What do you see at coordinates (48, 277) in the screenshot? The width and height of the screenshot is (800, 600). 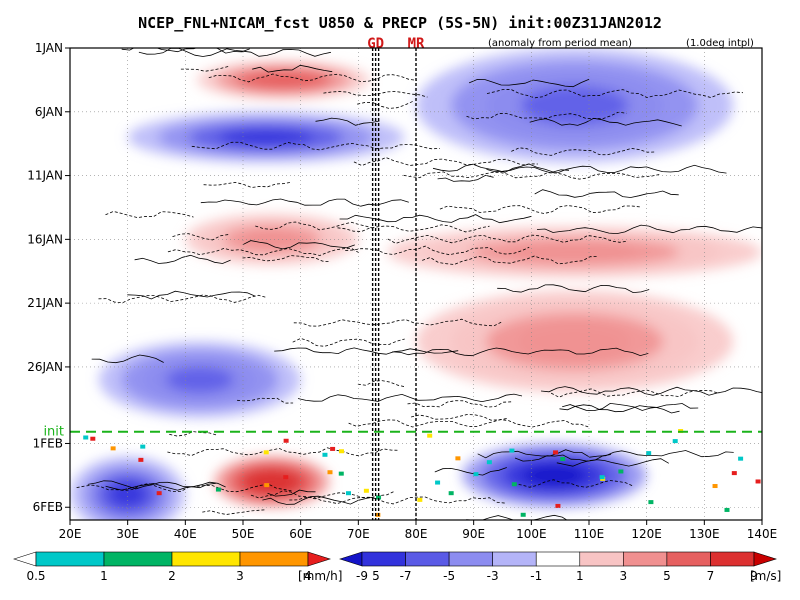 I see `y-axis: 1JAN 6JAN 11JAN 16JAN 21JAN 26JAN 1FEB 6FEB` at bounding box center [48, 277].